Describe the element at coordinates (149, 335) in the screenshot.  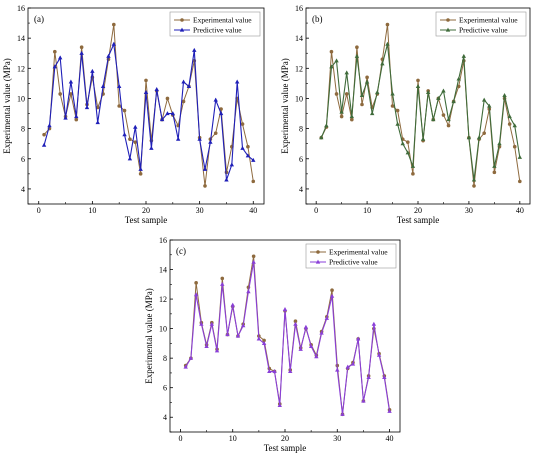
I see `y-axis-label: Experimental value (MPa)` at that location.